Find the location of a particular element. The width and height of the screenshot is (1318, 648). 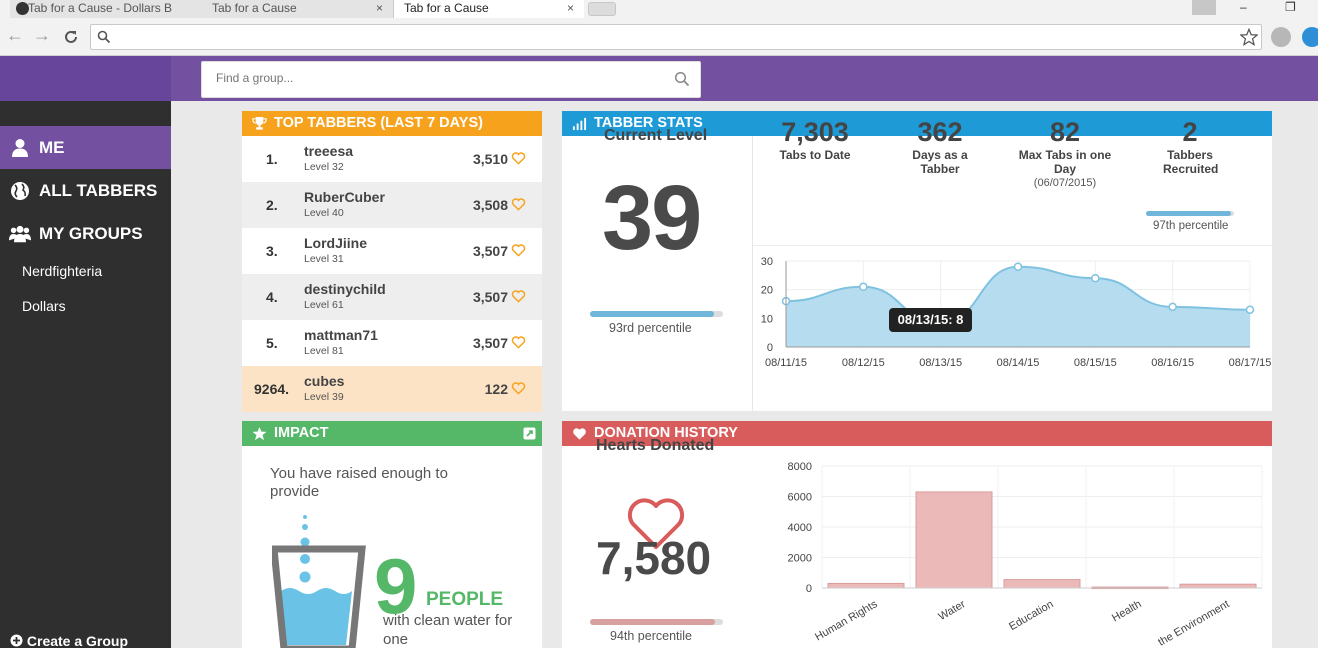

y-tick-label: 6000 is located at coordinates (800, 498).